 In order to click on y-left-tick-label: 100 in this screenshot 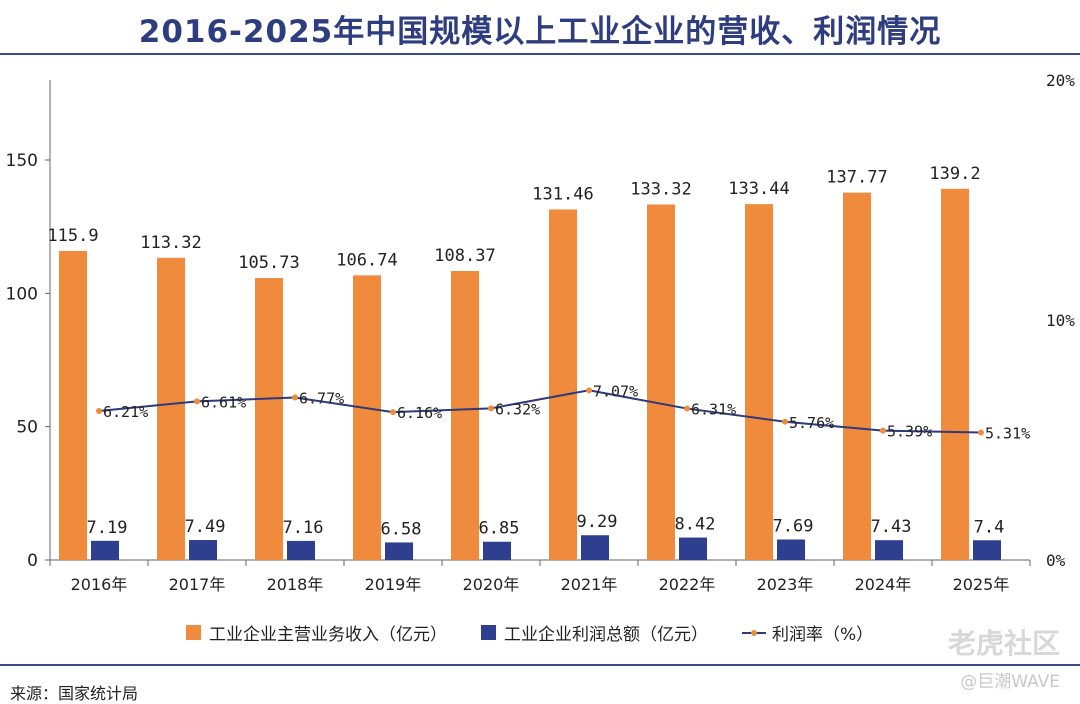, I will do `click(22, 294)`.